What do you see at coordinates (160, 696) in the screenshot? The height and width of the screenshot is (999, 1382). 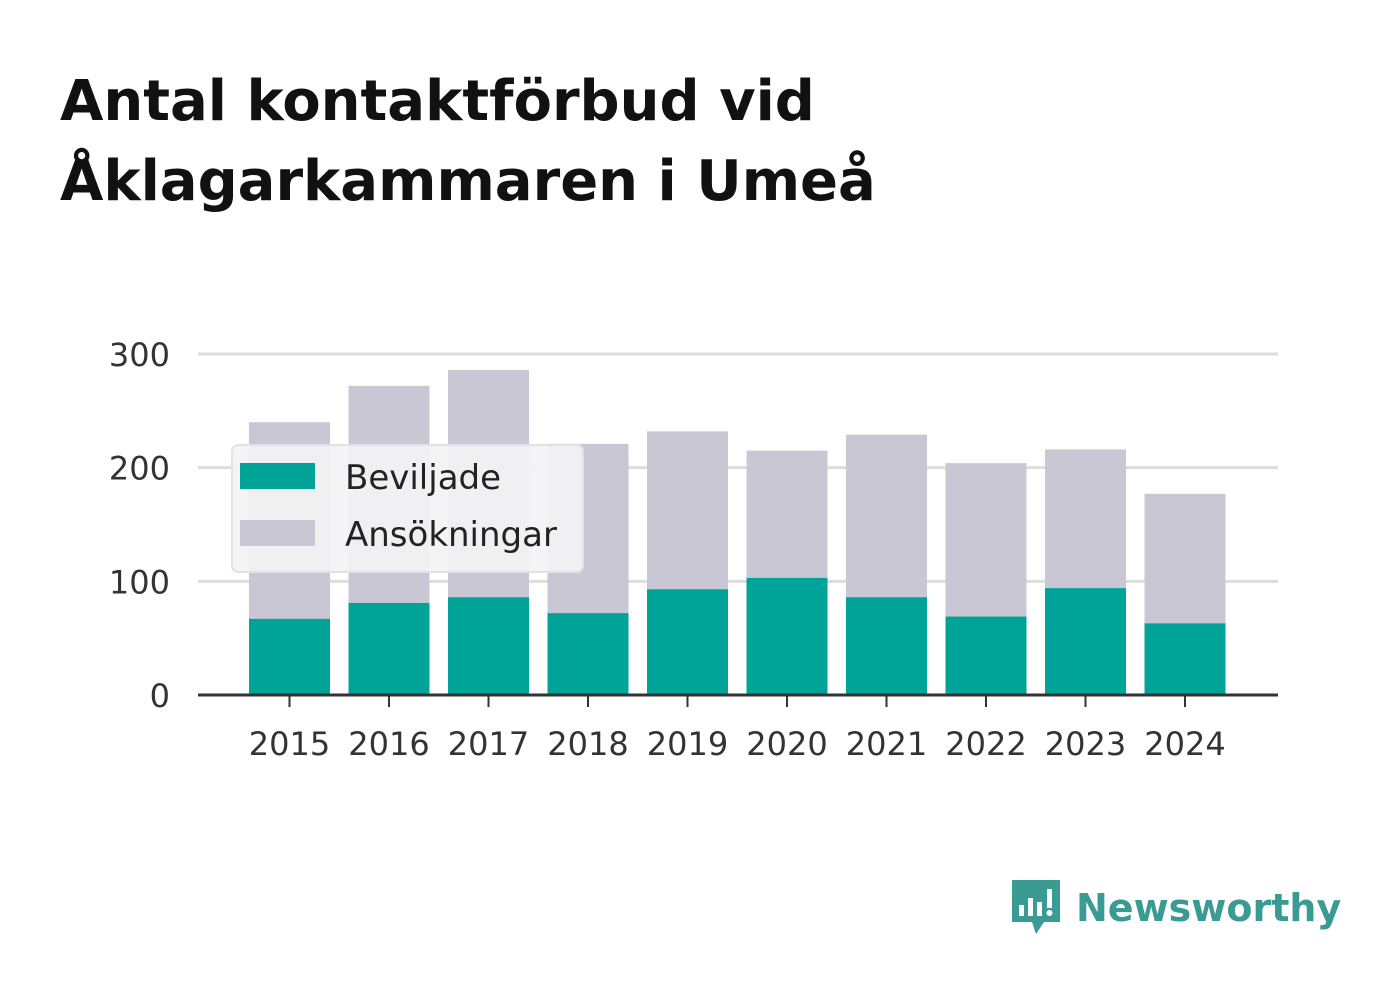 I see `y-tick-label: 0` at bounding box center [160, 696].